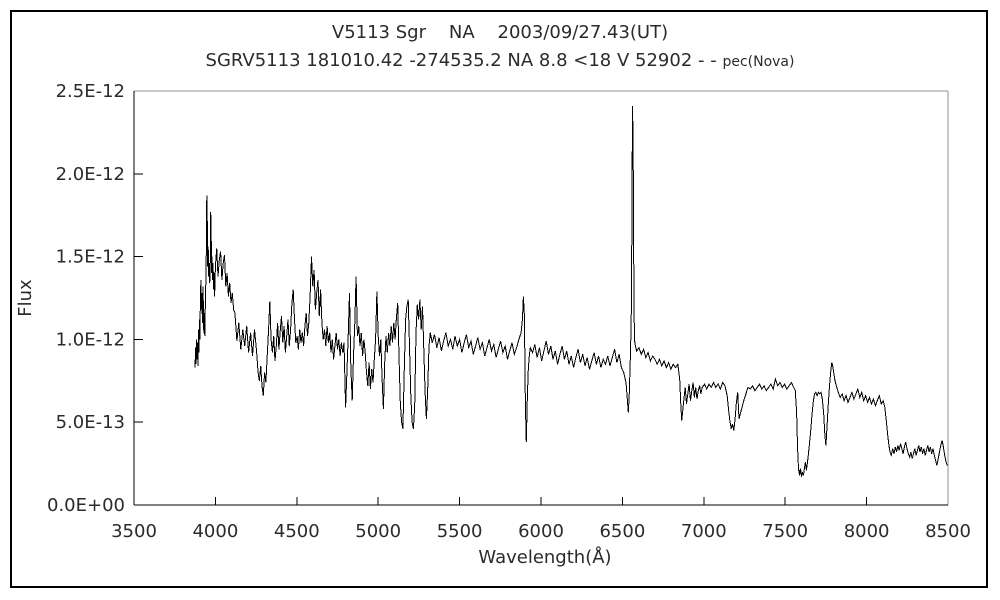 The image size is (1000, 600). What do you see at coordinates (297, 531) in the screenshot?
I see `x-tick-label: 4500` at bounding box center [297, 531].